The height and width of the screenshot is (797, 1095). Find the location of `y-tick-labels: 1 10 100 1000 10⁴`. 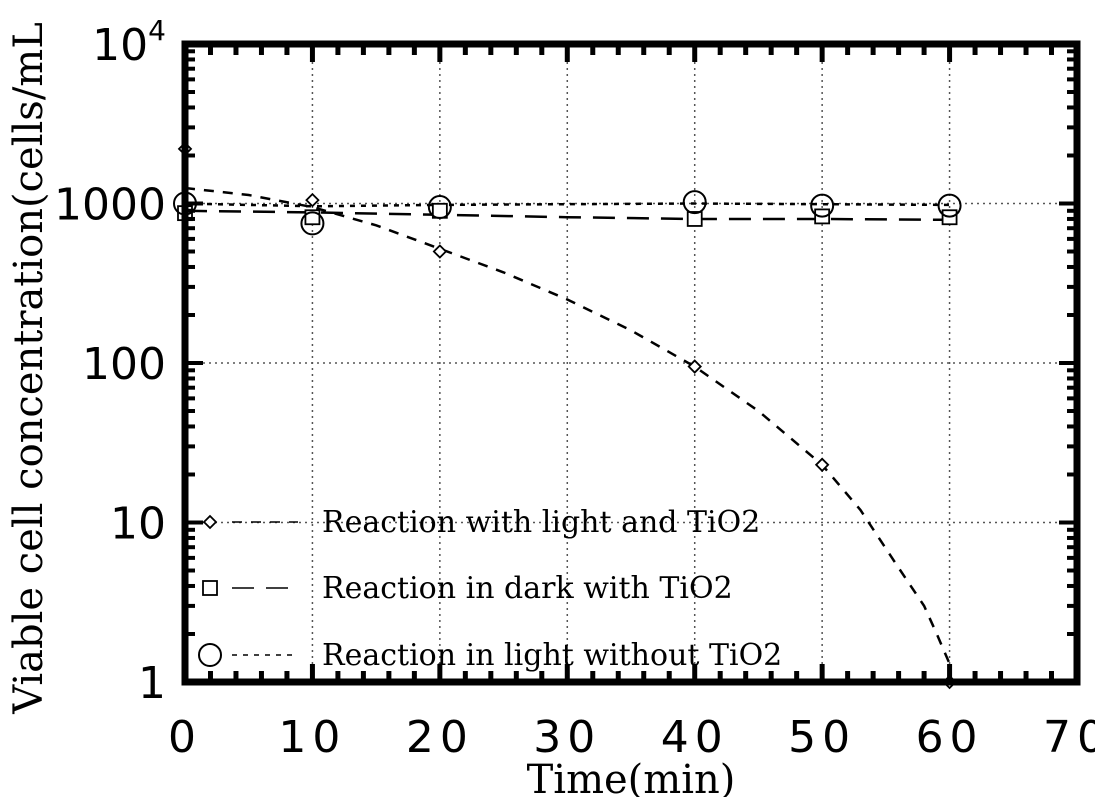

y-tick-labels: 1 10 100 1000 10⁴ is located at coordinates (110, 361).